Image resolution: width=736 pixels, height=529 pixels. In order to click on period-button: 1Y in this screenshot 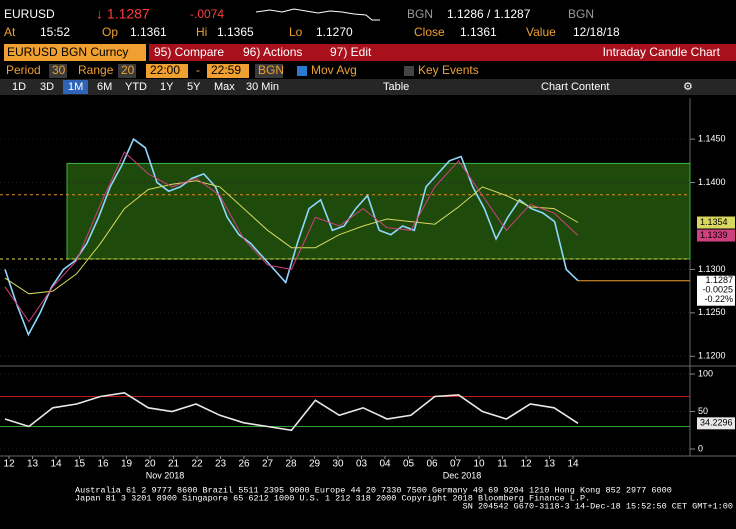, I will do `click(167, 87)`.